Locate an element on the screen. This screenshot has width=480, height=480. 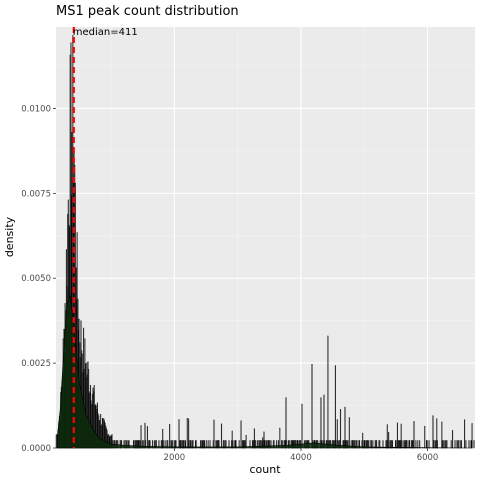
median-annotation: median=411 is located at coordinates (105, 32).